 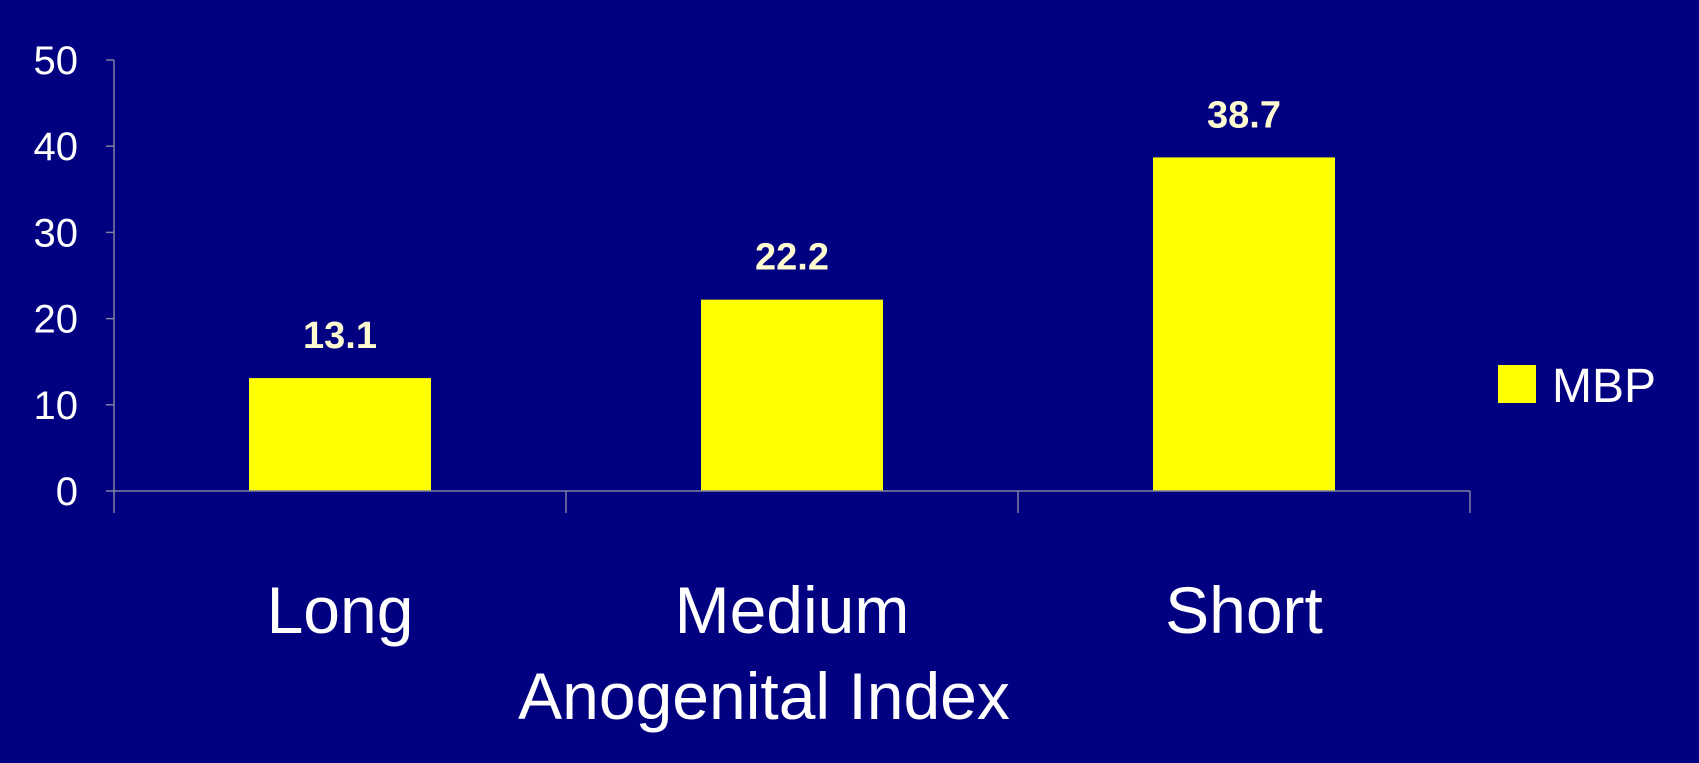 I want to click on legend-label-mbp: MBP, so click(x=1604, y=386).